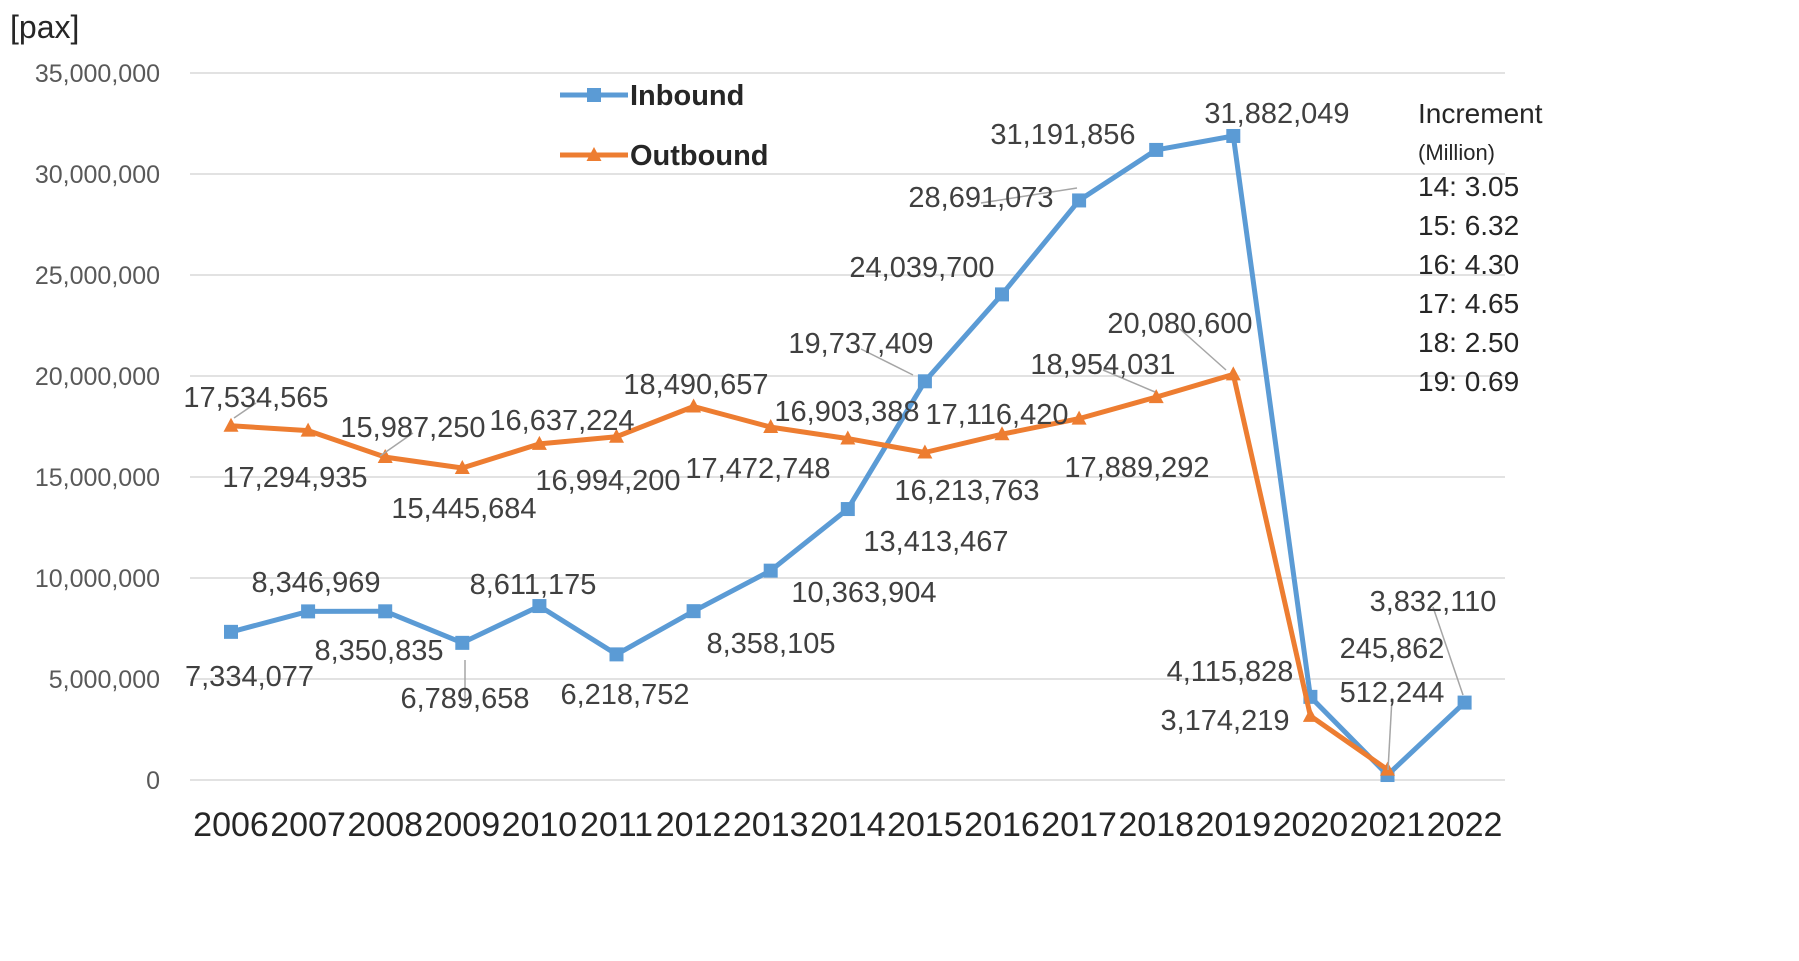 This screenshot has height=961, width=1799. What do you see at coordinates (294, 478) in the screenshot?
I see `outbound-data-label: 17,294,935` at bounding box center [294, 478].